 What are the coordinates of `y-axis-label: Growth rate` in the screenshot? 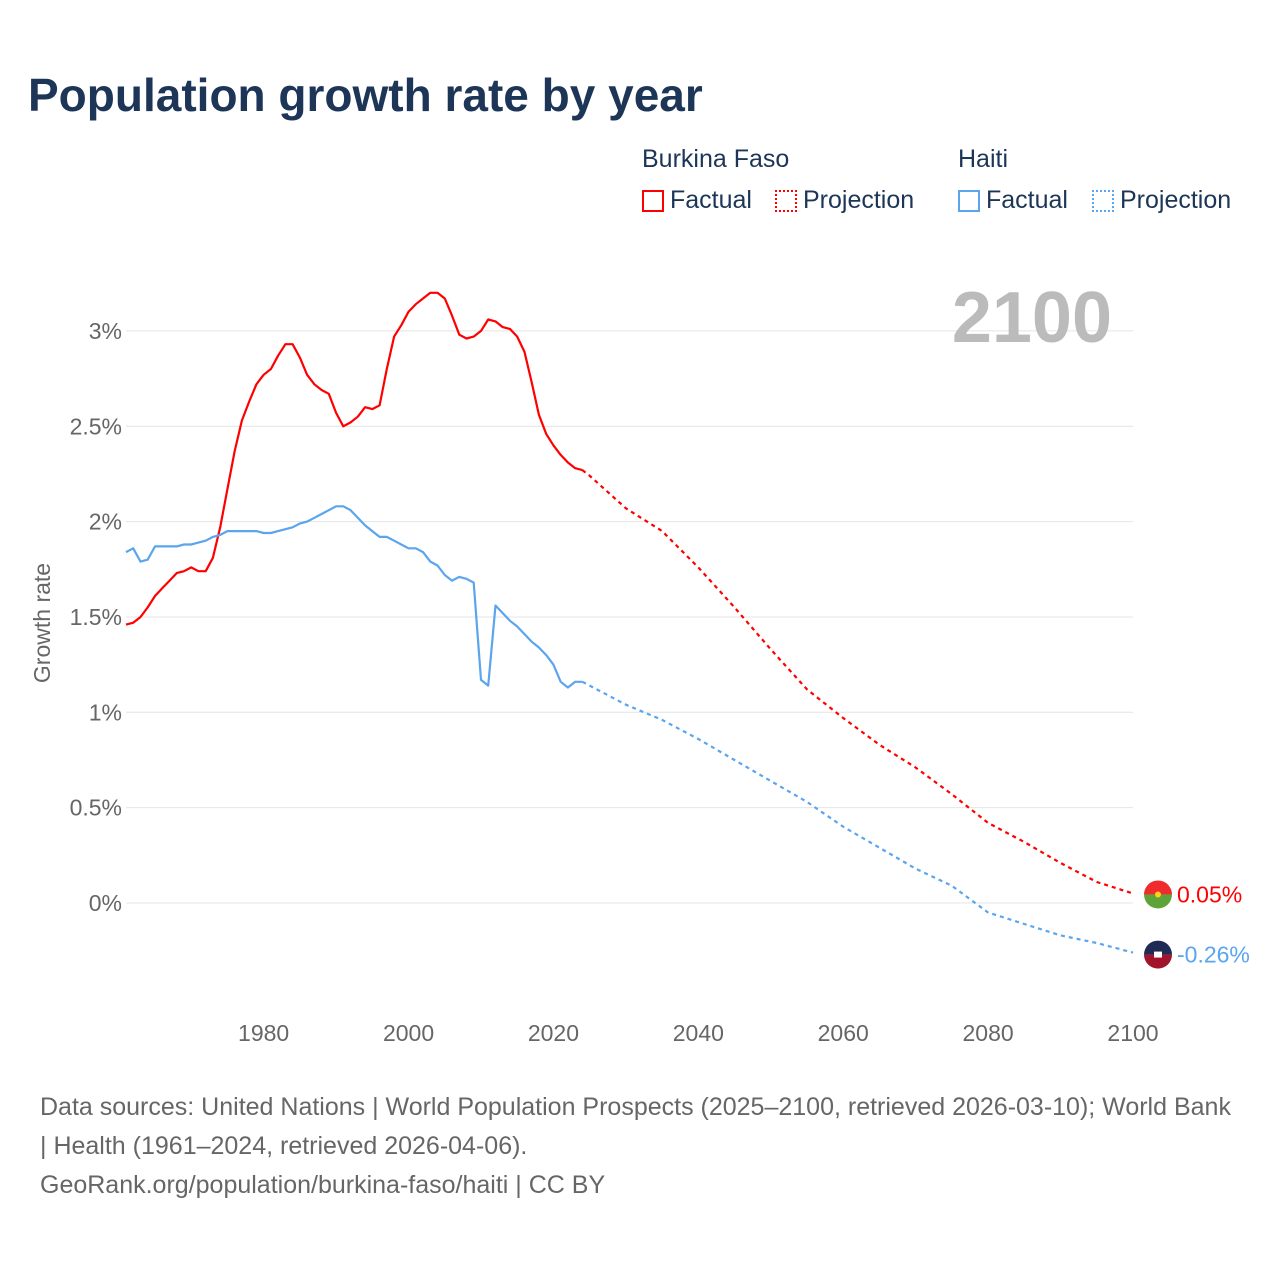 It's located at (42, 623).